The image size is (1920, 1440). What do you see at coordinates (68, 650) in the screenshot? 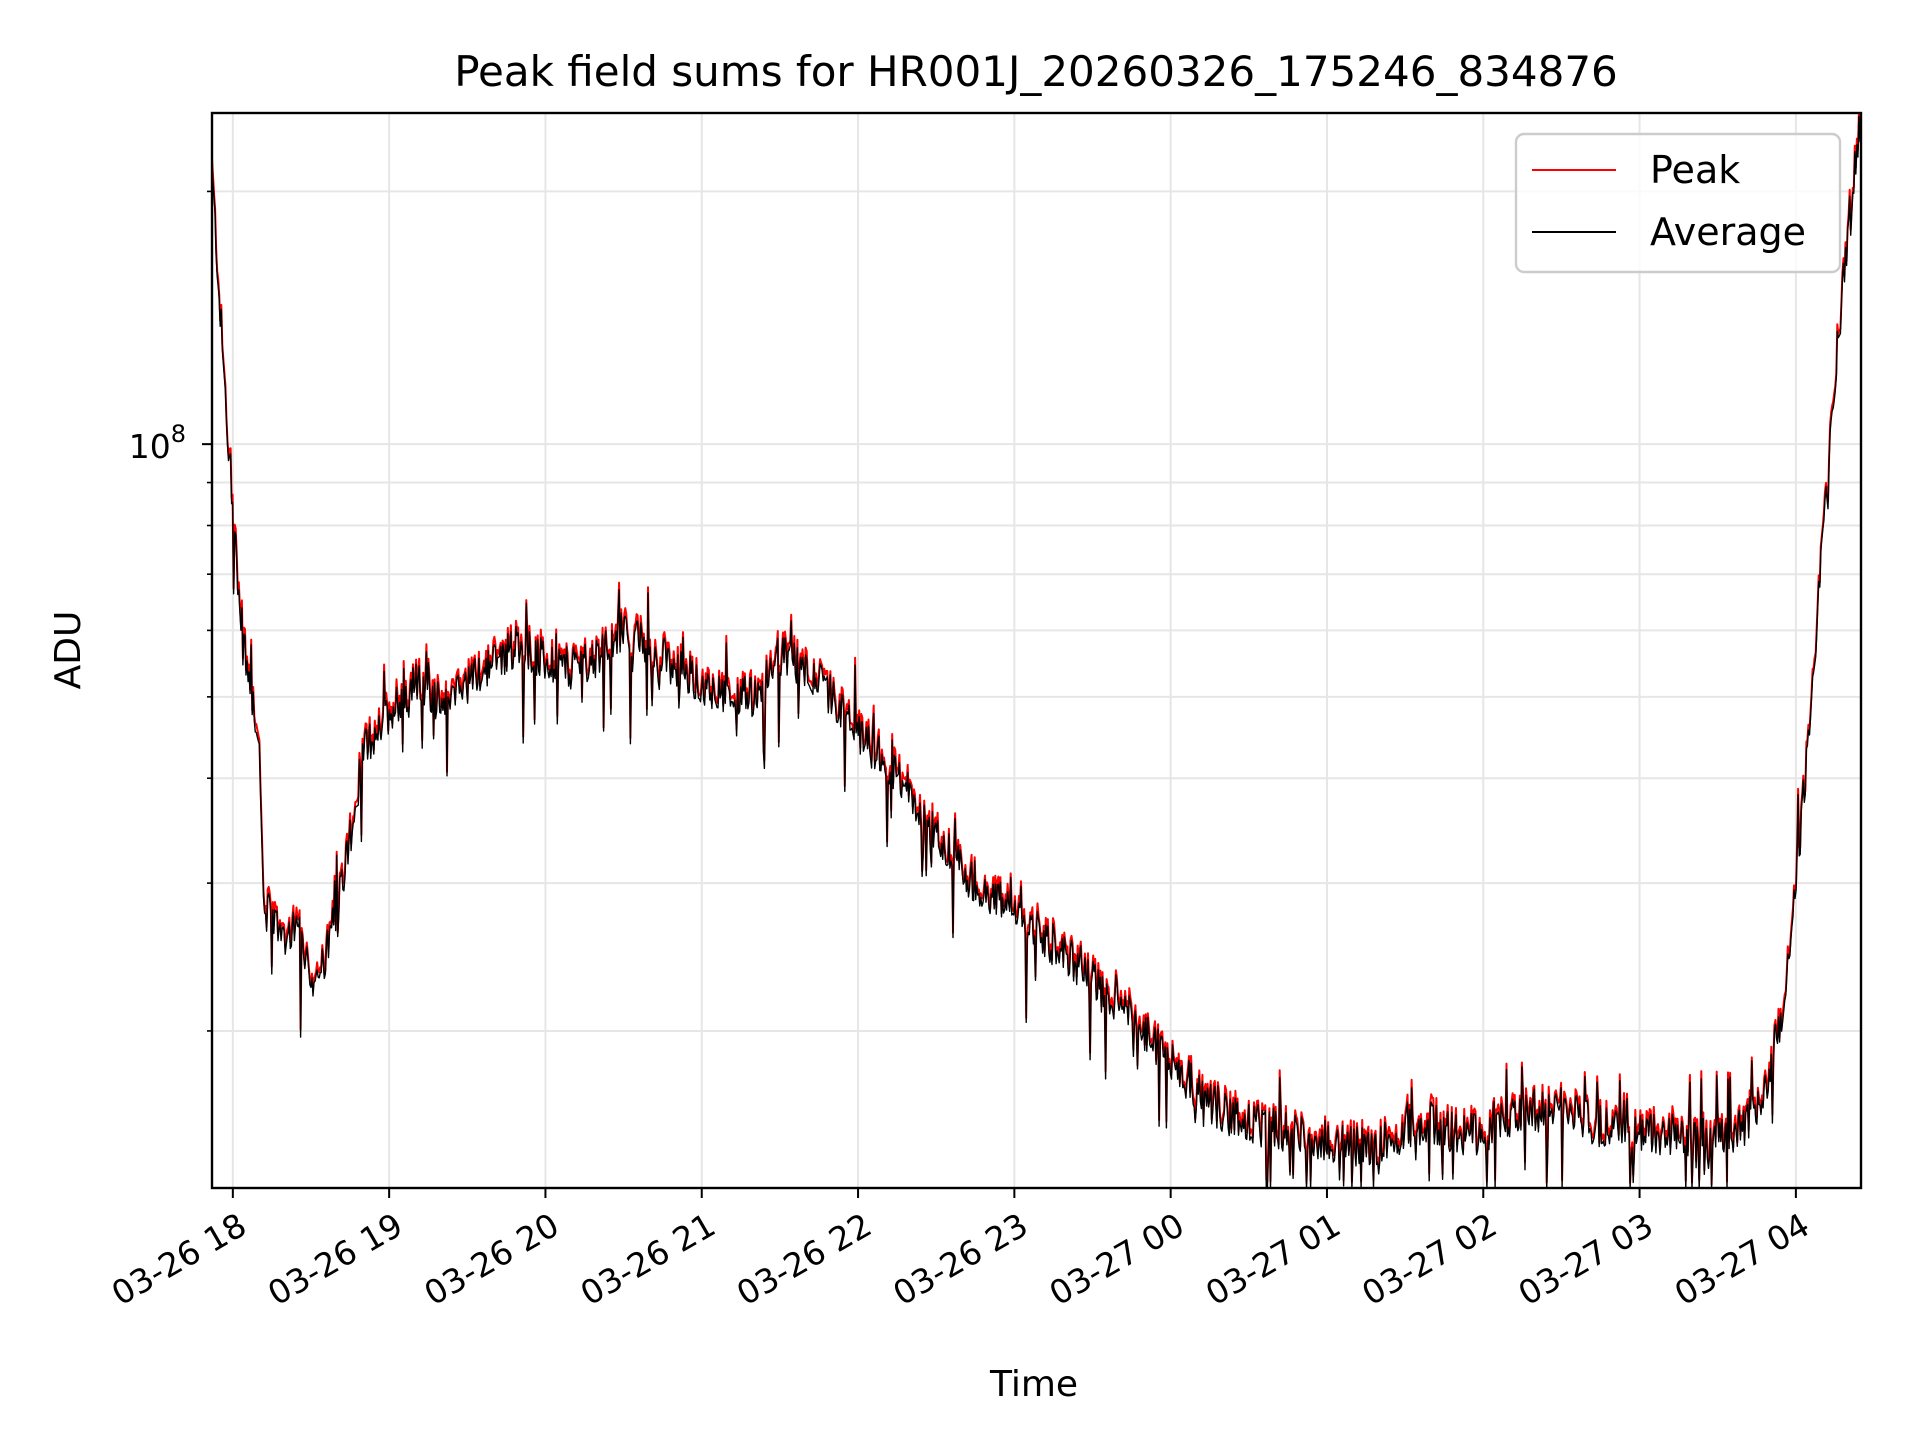
I see `y-axis-label: ADU` at bounding box center [68, 650].